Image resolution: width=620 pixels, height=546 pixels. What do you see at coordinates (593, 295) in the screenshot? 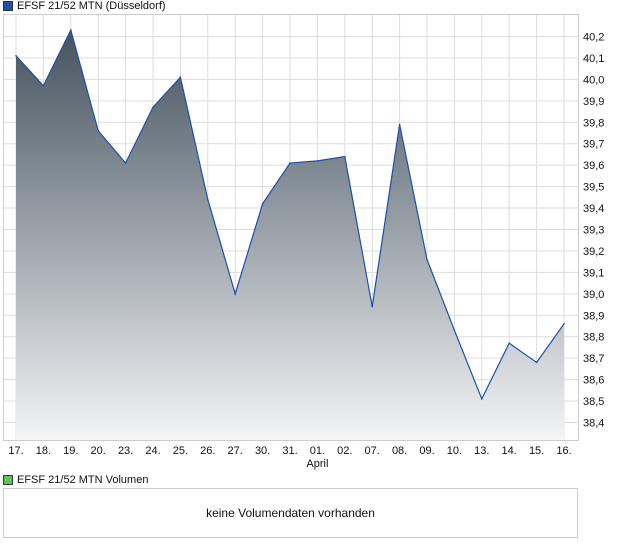
I see `y-tick-label: 39,0` at bounding box center [593, 295].